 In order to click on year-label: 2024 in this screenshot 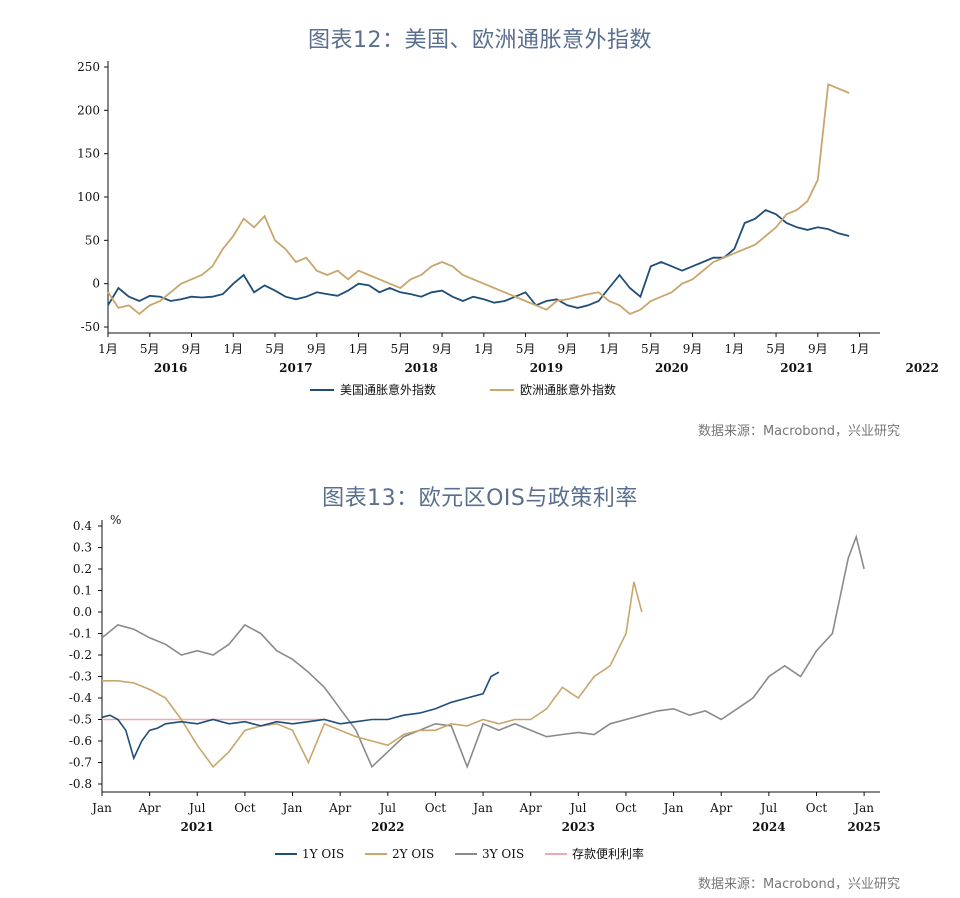, I will do `click(768, 827)`.